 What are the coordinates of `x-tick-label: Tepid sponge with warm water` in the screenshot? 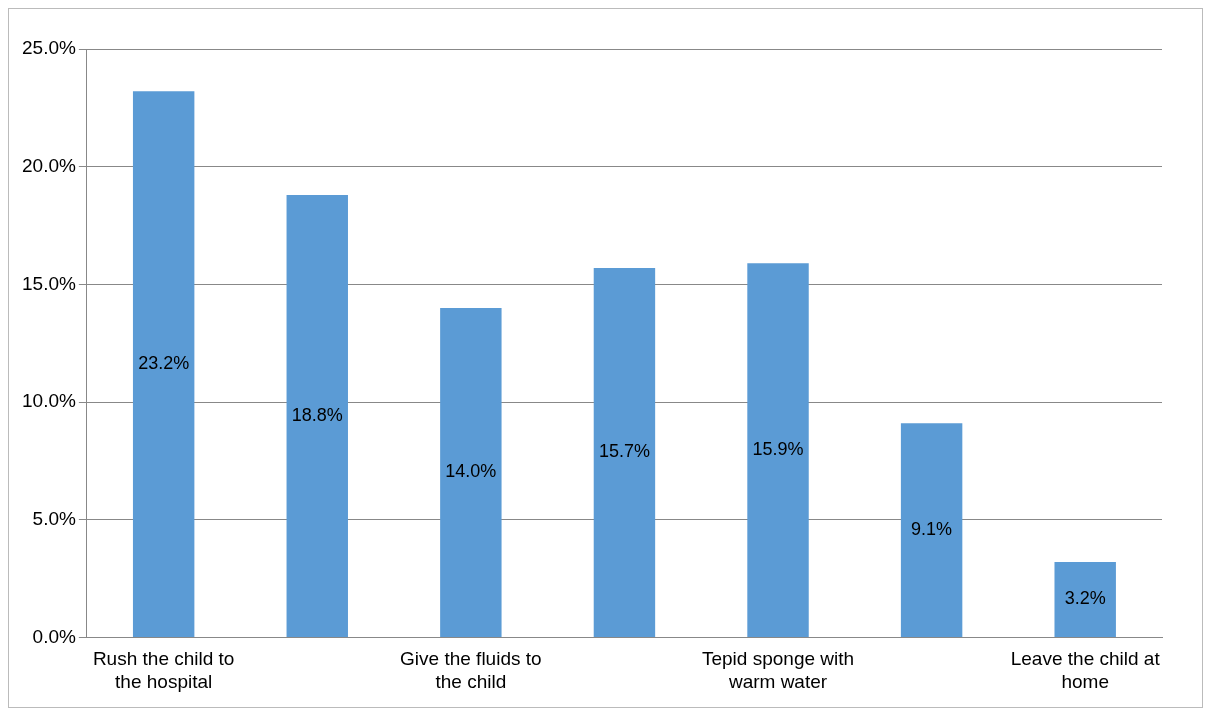 It's located at (778, 670).